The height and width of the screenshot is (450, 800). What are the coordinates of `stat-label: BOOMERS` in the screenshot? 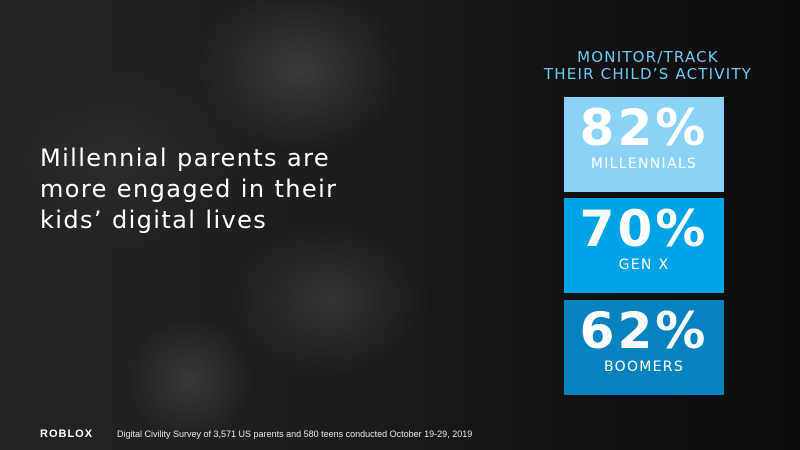 It's located at (644, 367).